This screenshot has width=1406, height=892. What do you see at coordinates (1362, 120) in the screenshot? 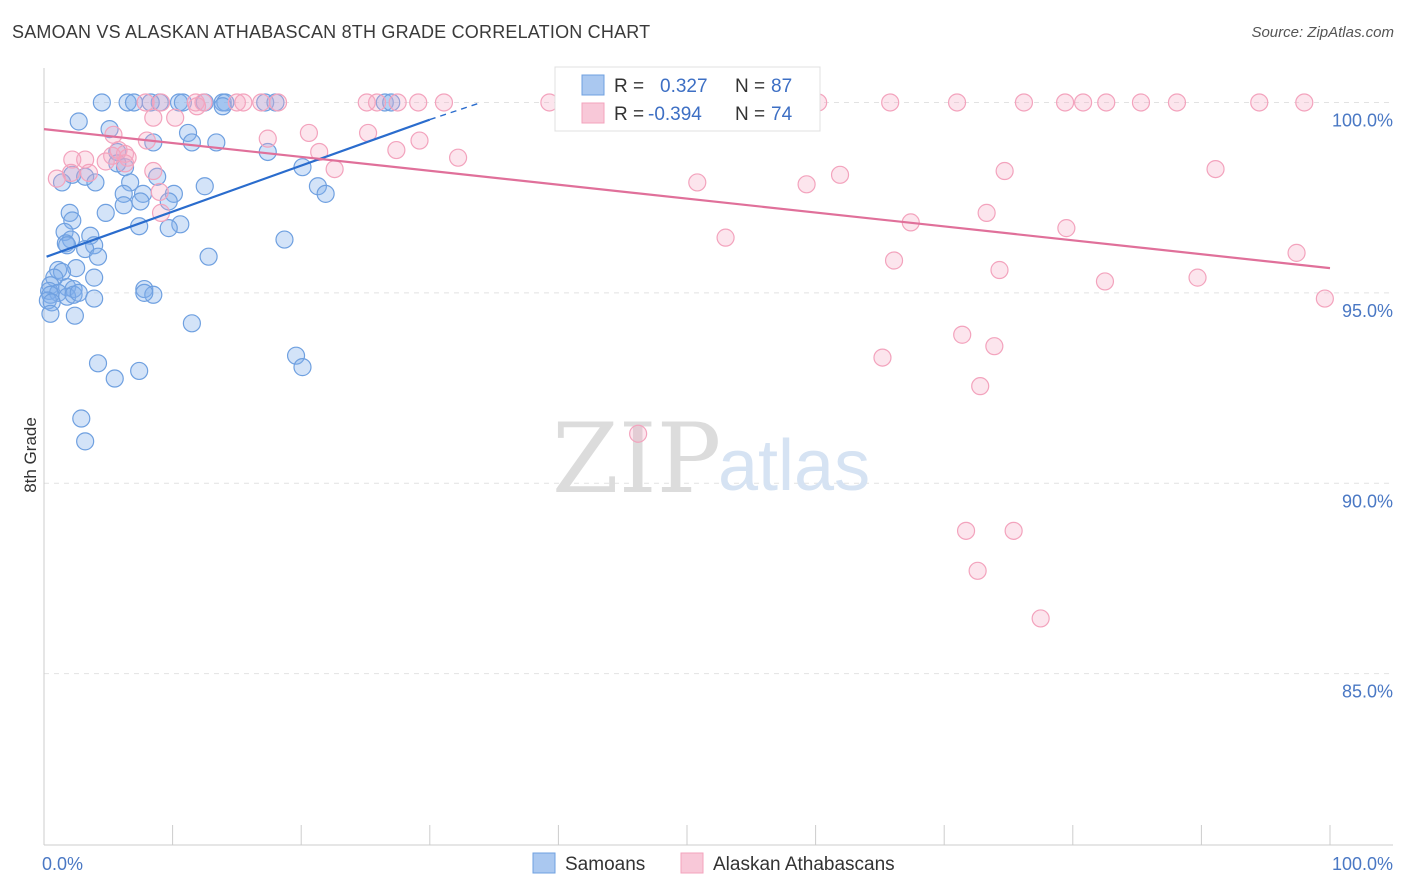
I see `y-tick-label: 100.0%` at bounding box center [1362, 120].